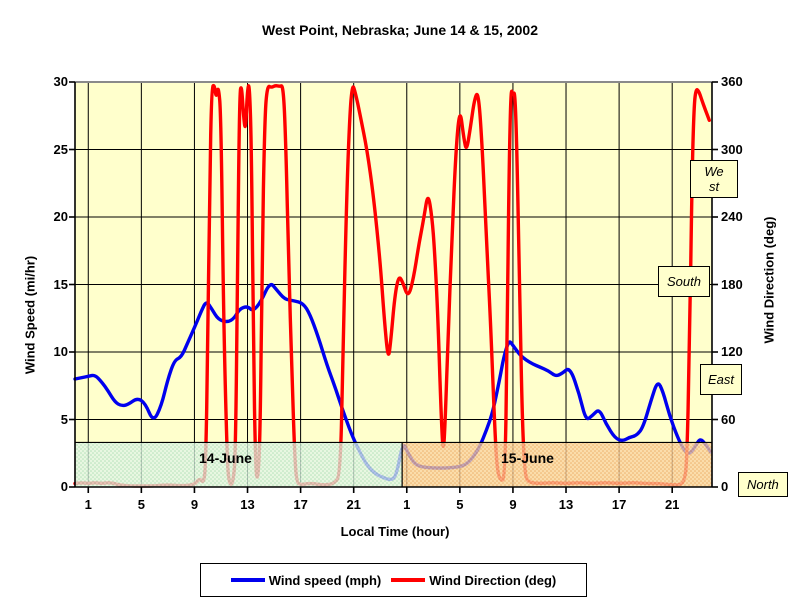 The height and width of the screenshot is (600, 800). Describe the element at coordinates (725, 486) in the screenshot. I see `y-right-tick-label: 0` at that location.